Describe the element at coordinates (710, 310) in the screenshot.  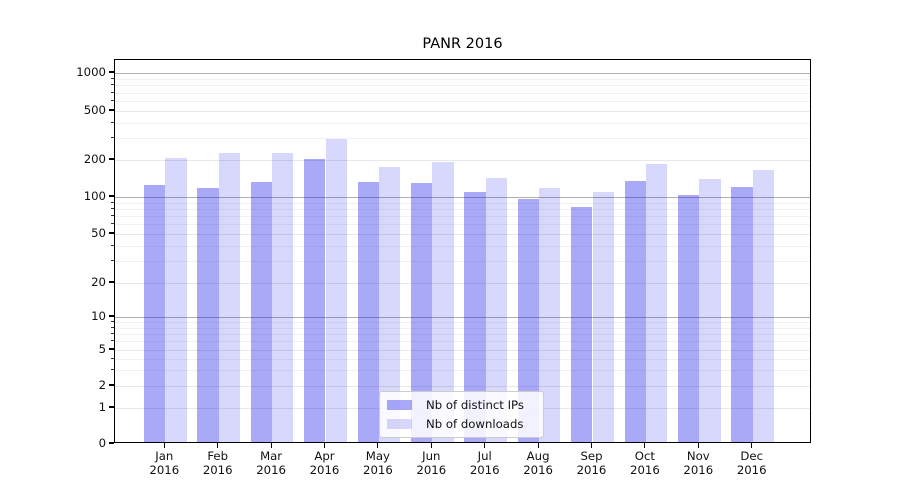
I see `bar-downloads-nov` at that location.